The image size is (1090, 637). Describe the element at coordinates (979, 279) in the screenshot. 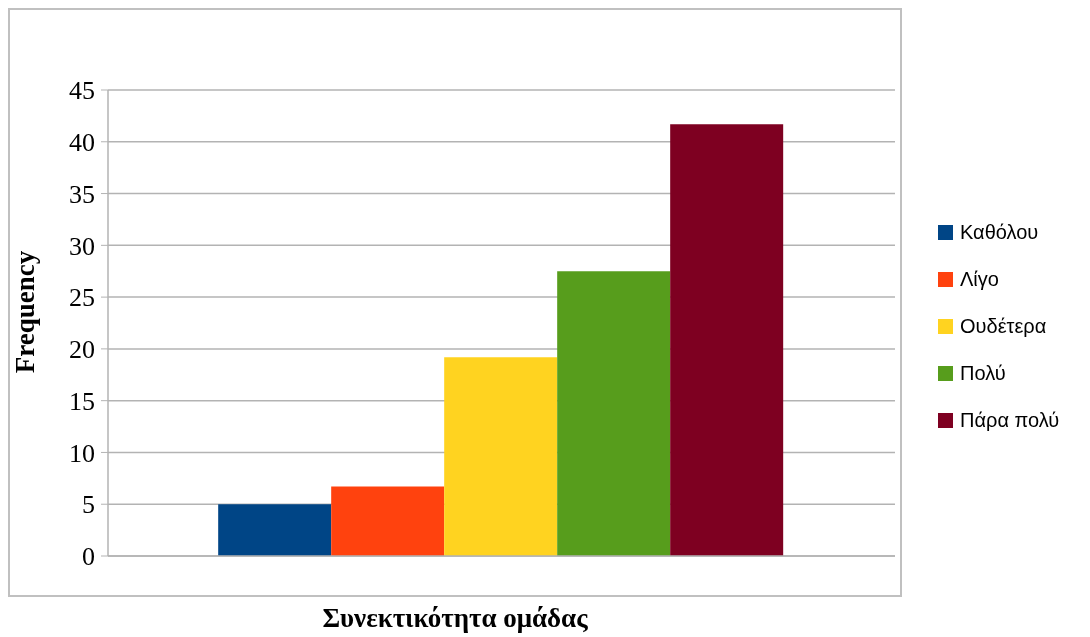

I see `legend-label: Λίγο` at that location.